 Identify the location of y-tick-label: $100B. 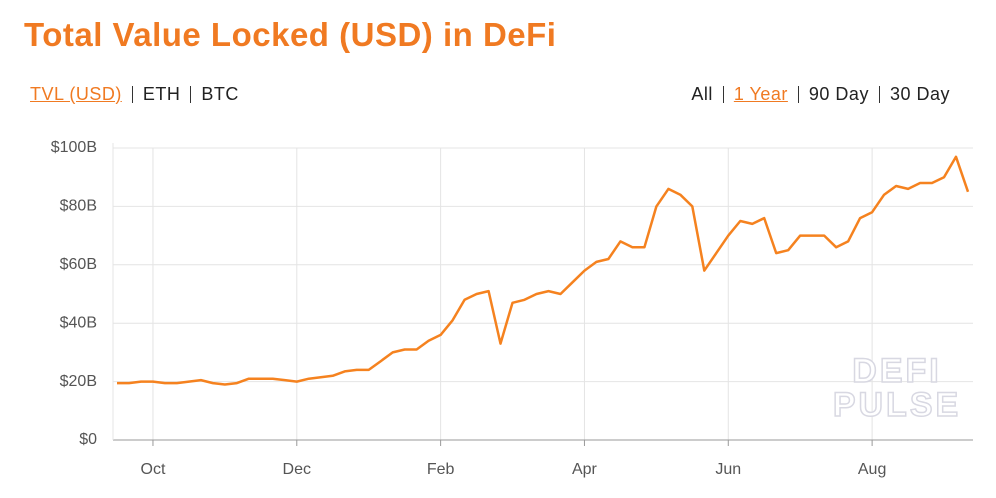
(74, 147).